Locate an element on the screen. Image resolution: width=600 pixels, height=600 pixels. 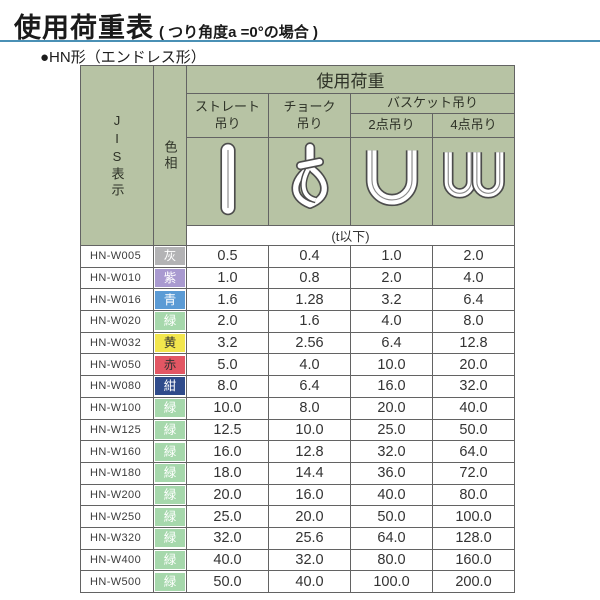
color-cell: 紺 is located at coordinates (170, 386).